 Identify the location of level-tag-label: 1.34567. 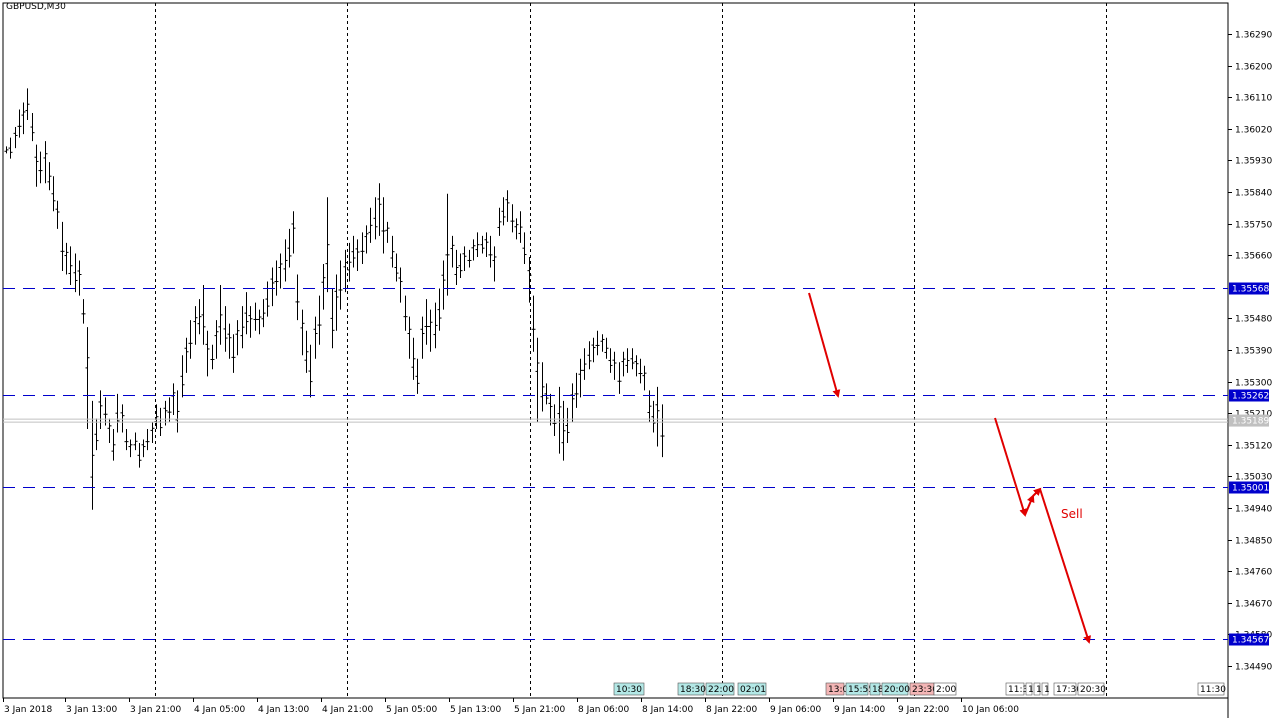
(1250, 641).